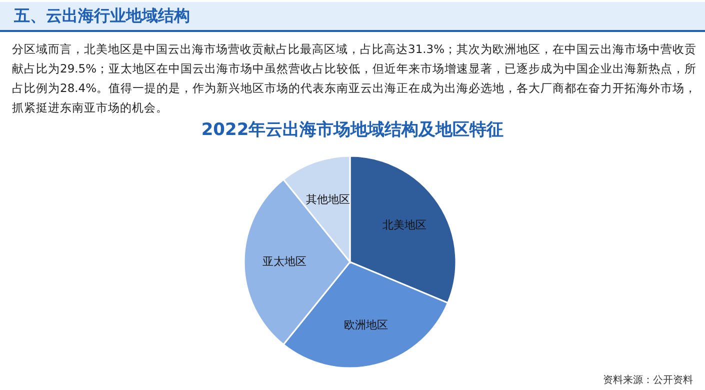 This screenshot has height=390, width=705. I want to click on slice-label: 北美地区, so click(404, 225).